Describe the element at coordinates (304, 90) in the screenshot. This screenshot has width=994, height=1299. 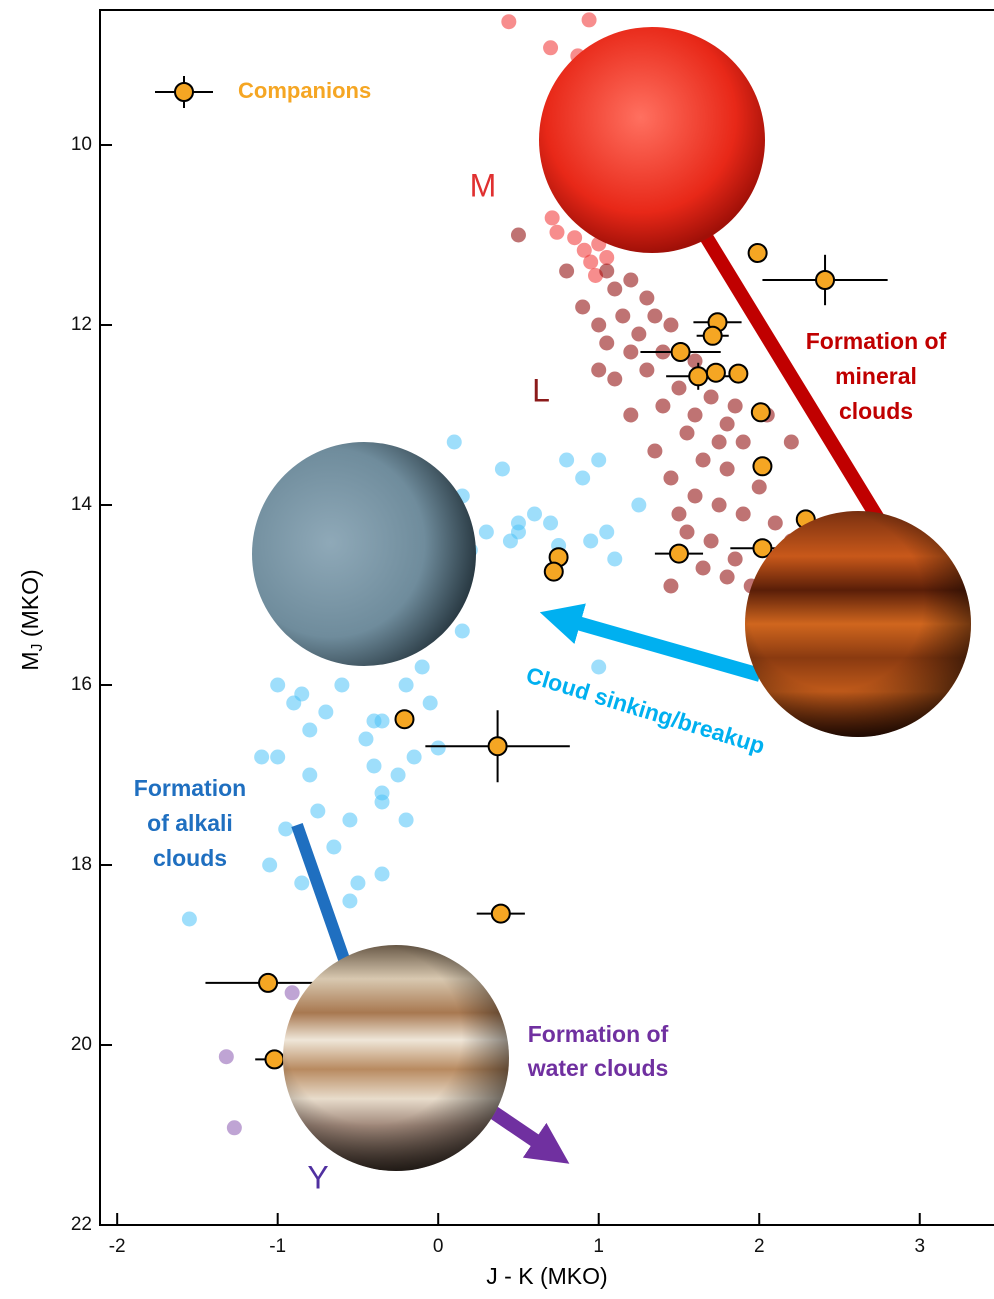
I see `legend-label: Companions` at that location.